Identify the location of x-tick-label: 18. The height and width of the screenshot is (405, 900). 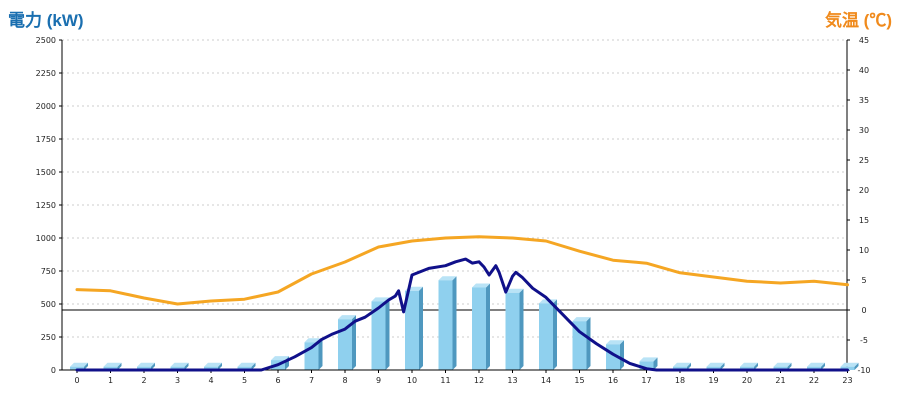
(680, 380).